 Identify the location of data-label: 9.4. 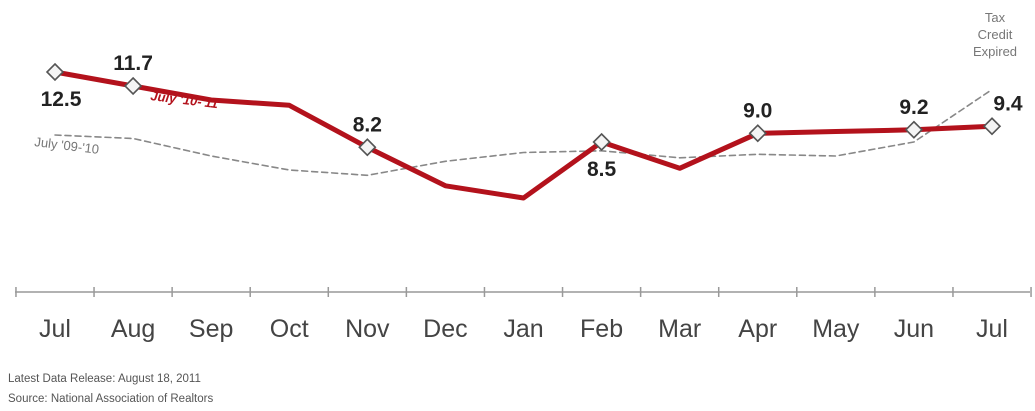
(1008, 103).